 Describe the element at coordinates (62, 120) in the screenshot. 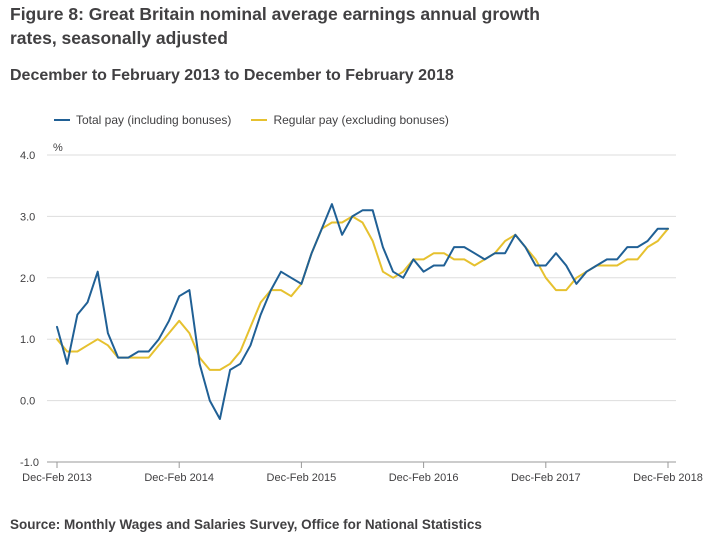

I see `legend-swatch-total-pay` at that location.